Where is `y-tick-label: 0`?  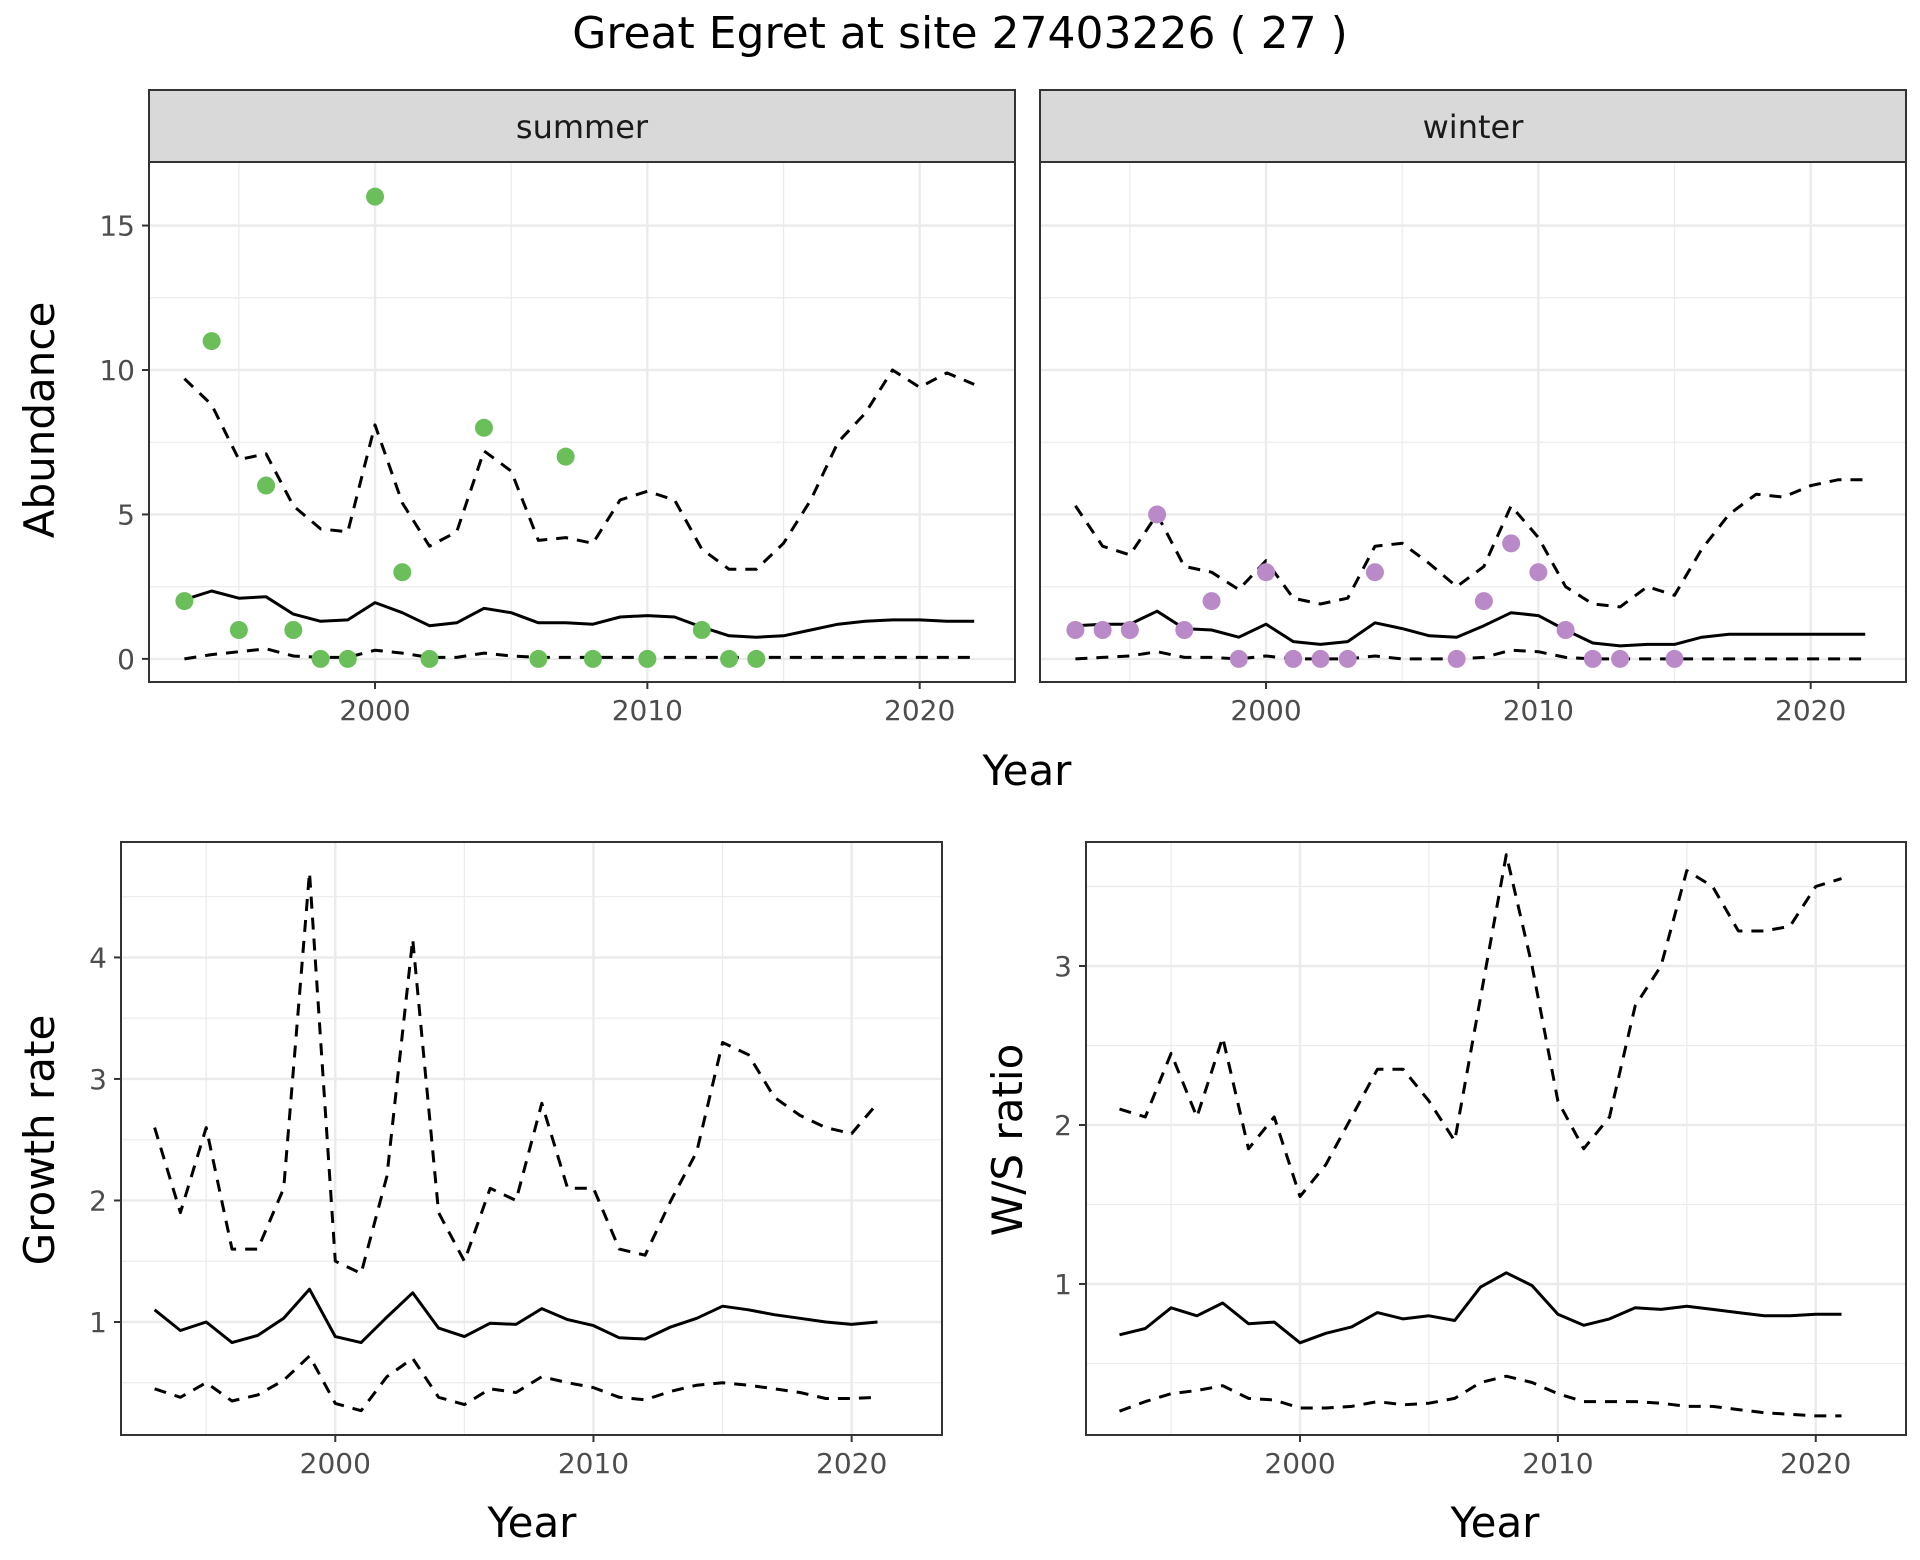
y-tick-label: 0 is located at coordinates (126, 659).